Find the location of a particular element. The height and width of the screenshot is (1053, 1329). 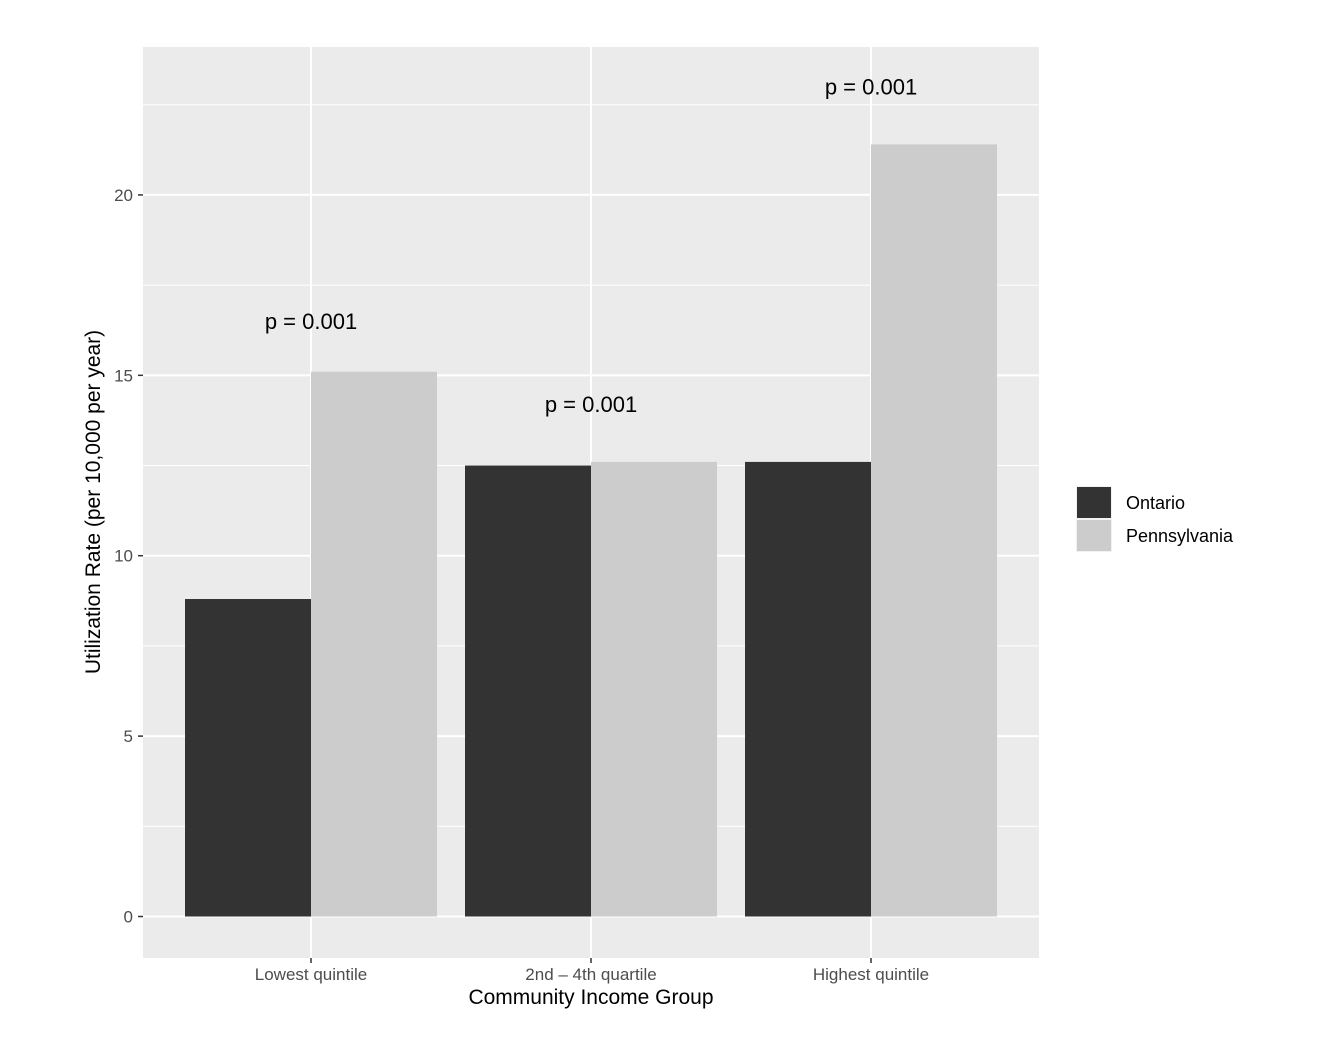

legend-swatch-ontario is located at coordinates (1094, 502).